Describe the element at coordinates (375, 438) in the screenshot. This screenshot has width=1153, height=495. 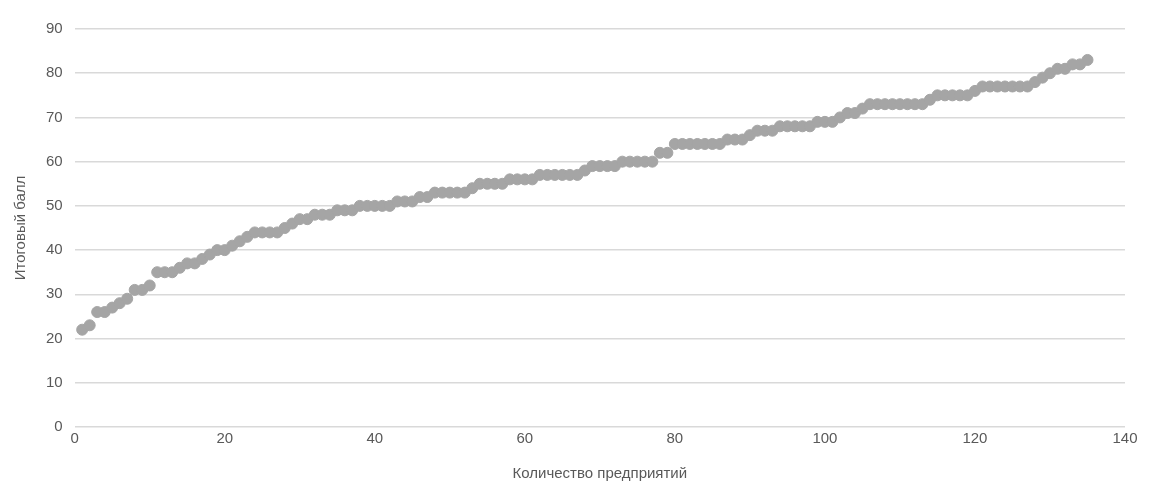
I see `x-tick-label: 40` at that location.